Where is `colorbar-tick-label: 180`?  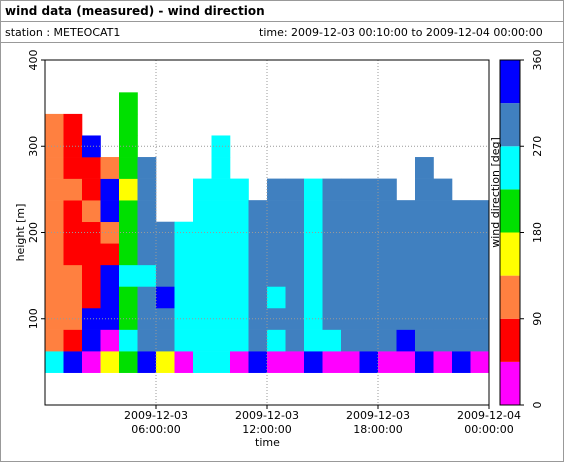 colorbar-tick-label: 180 is located at coordinates (537, 232).